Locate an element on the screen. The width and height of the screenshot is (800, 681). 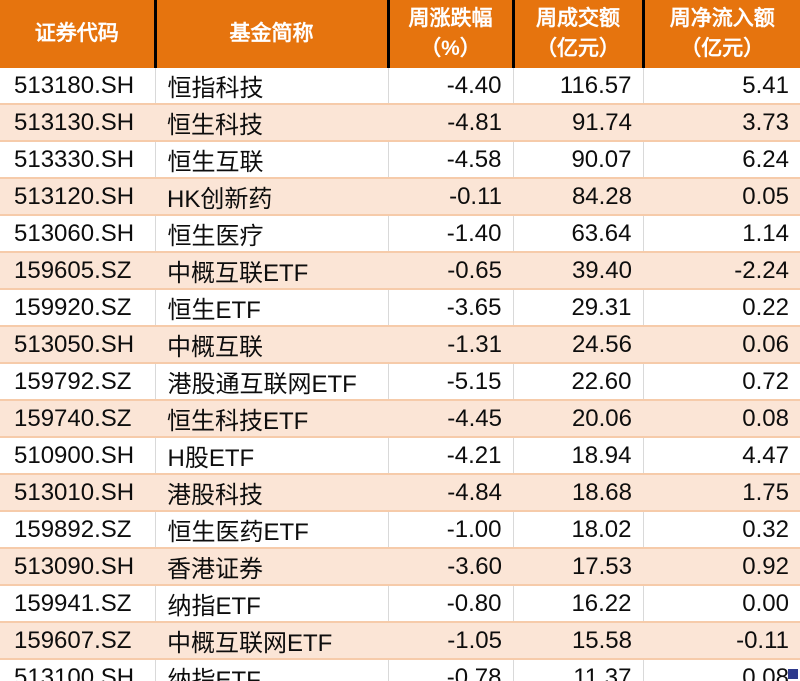
cell-inflow: 0.05 is located at coordinates (721, 197).